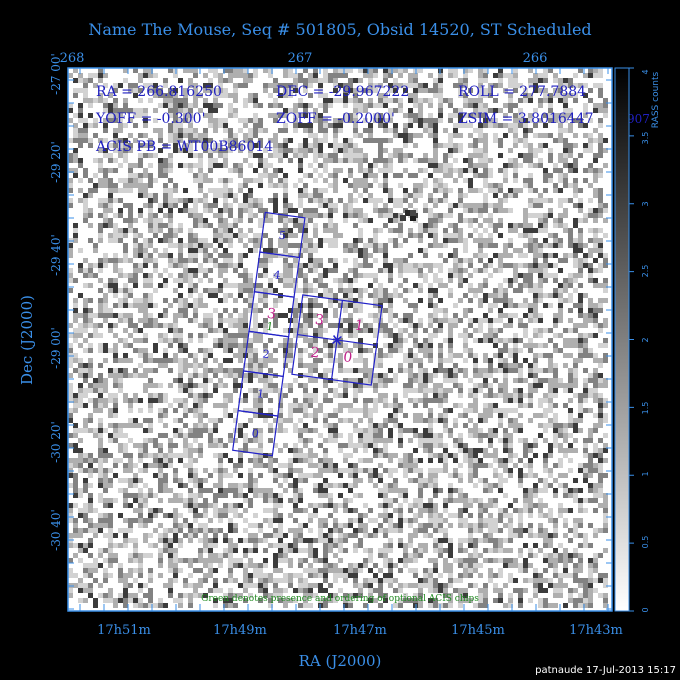  What do you see at coordinates (645, 138) in the screenshot?
I see `colorbar-tick-label: 3.5` at bounding box center [645, 138].